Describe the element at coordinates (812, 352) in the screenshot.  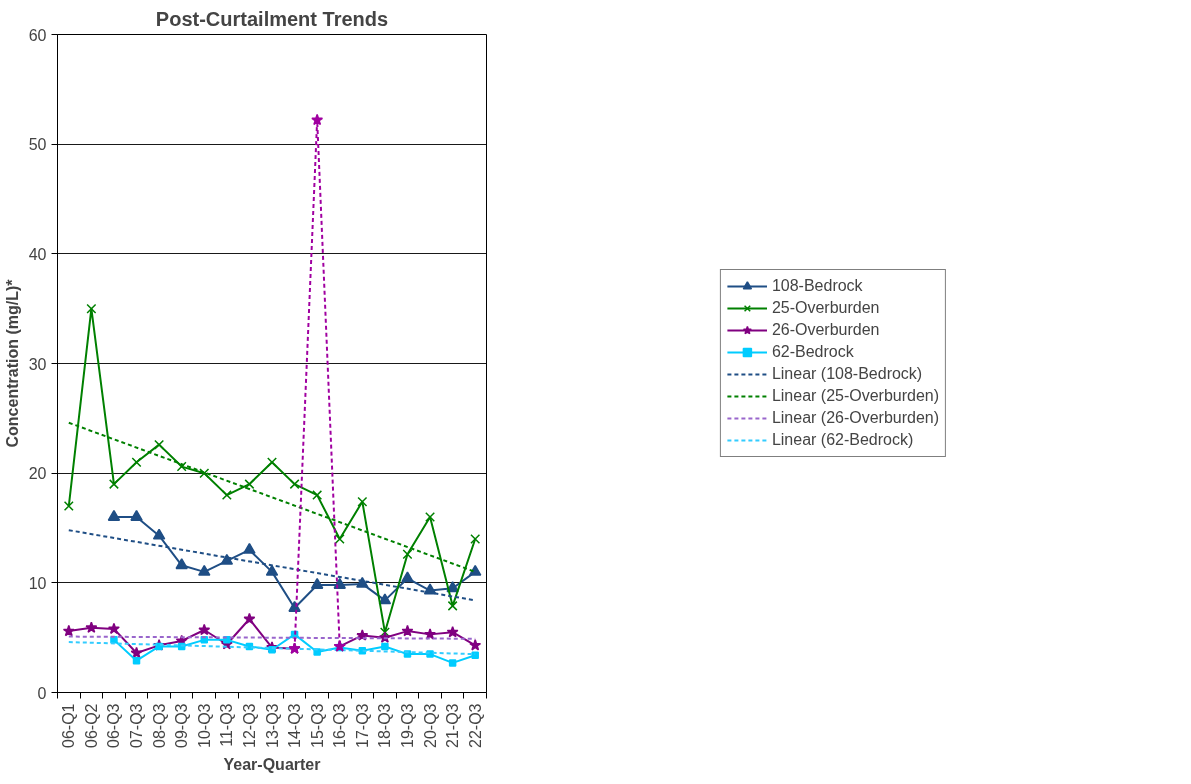
I see `legend-label: 62-Bedrock` at that location.